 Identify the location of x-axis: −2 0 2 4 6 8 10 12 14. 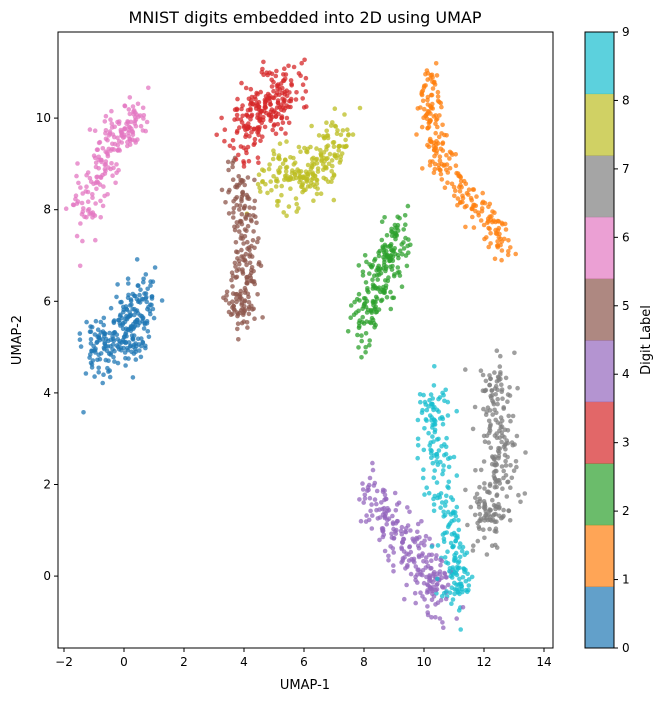
(303, 658).